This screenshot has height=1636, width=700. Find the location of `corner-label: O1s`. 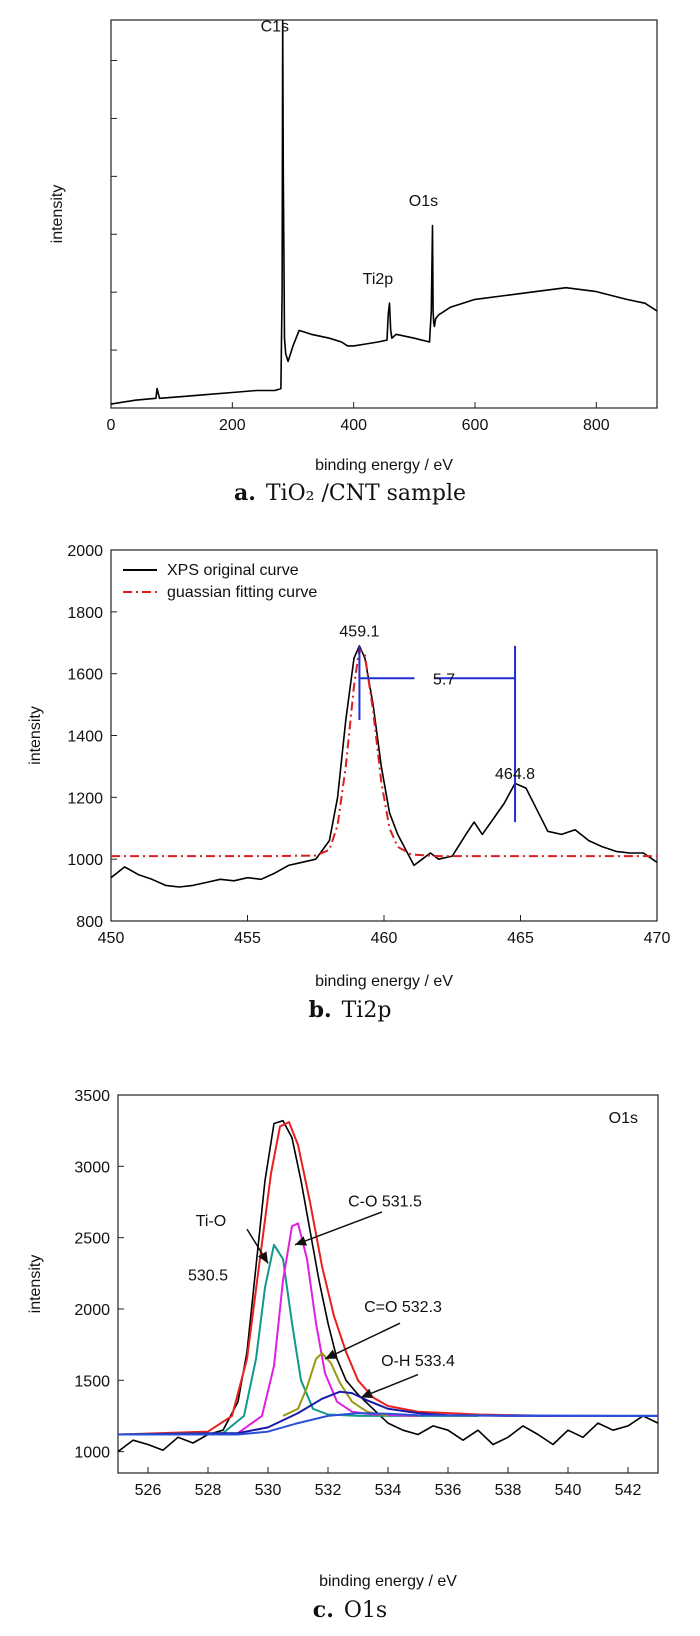

corner-label: O1s is located at coordinates (623, 1118).